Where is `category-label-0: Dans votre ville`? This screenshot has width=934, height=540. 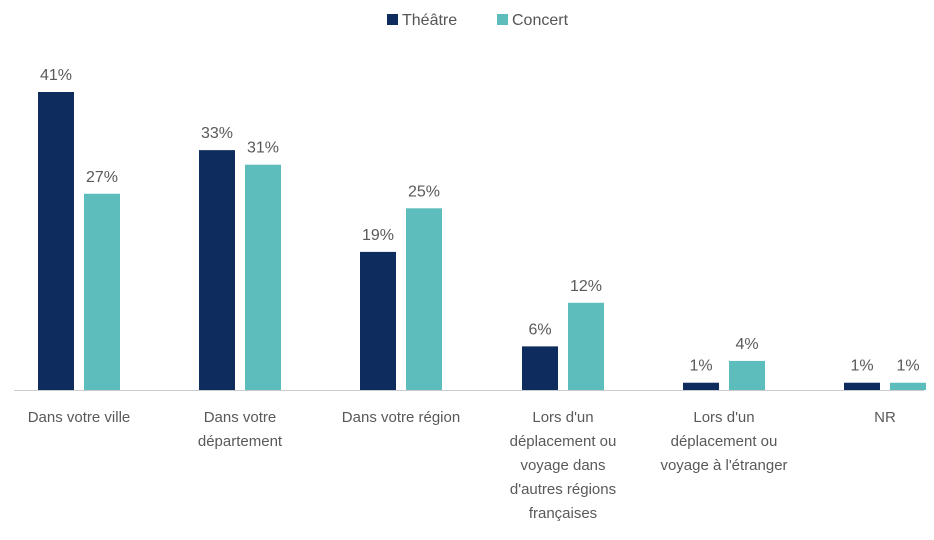 category-label-0: Dans votre ville is located at coordinates (79, 417).